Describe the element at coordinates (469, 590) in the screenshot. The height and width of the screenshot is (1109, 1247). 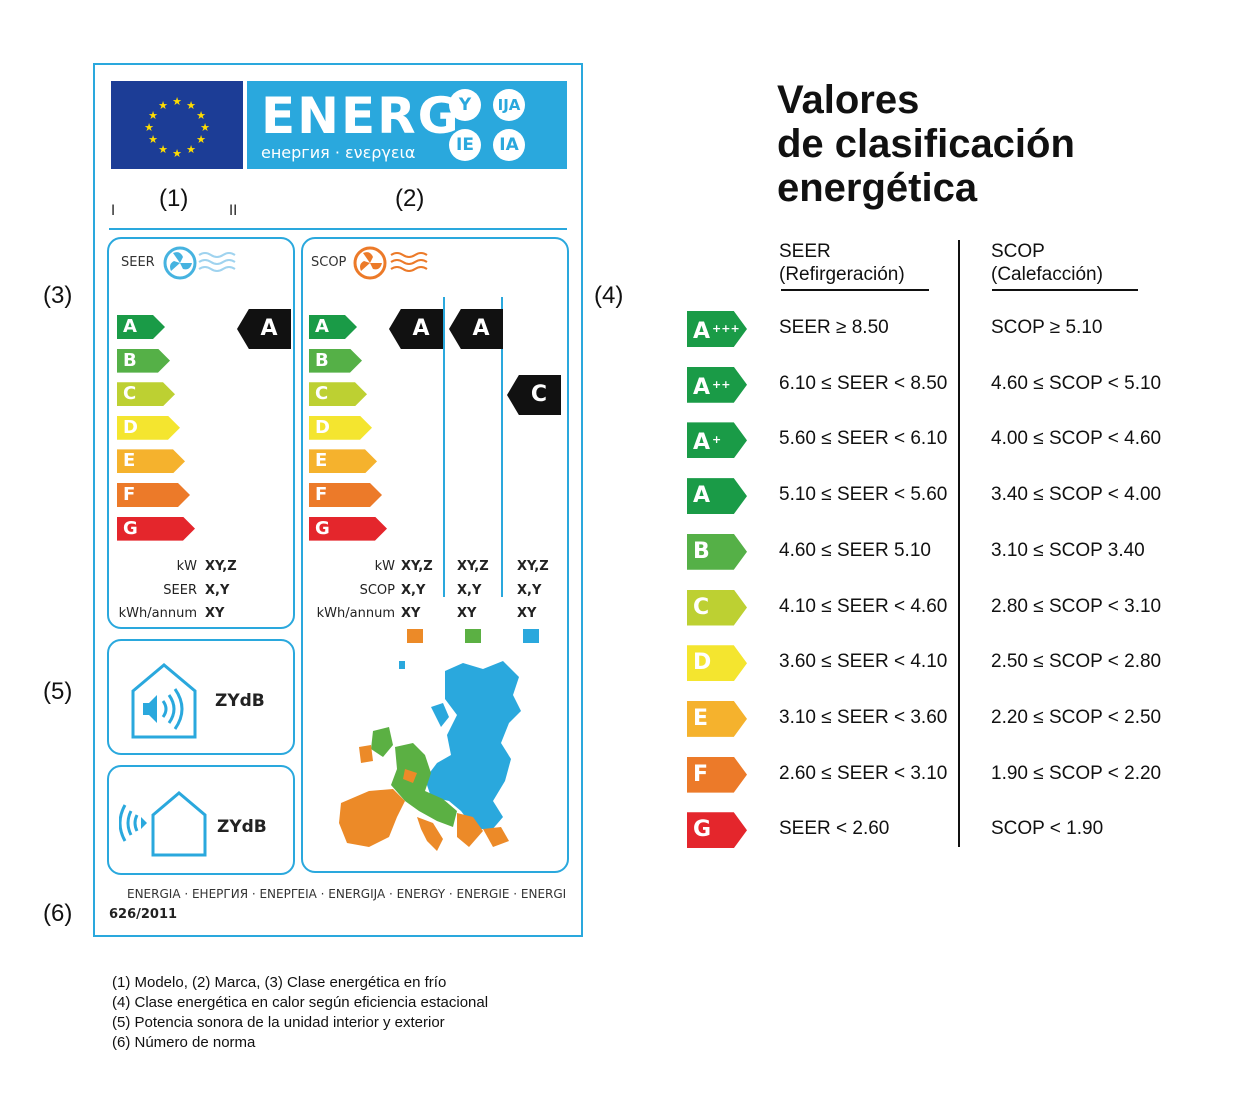
I see `scop-c2-scop: X,Y` at that location.